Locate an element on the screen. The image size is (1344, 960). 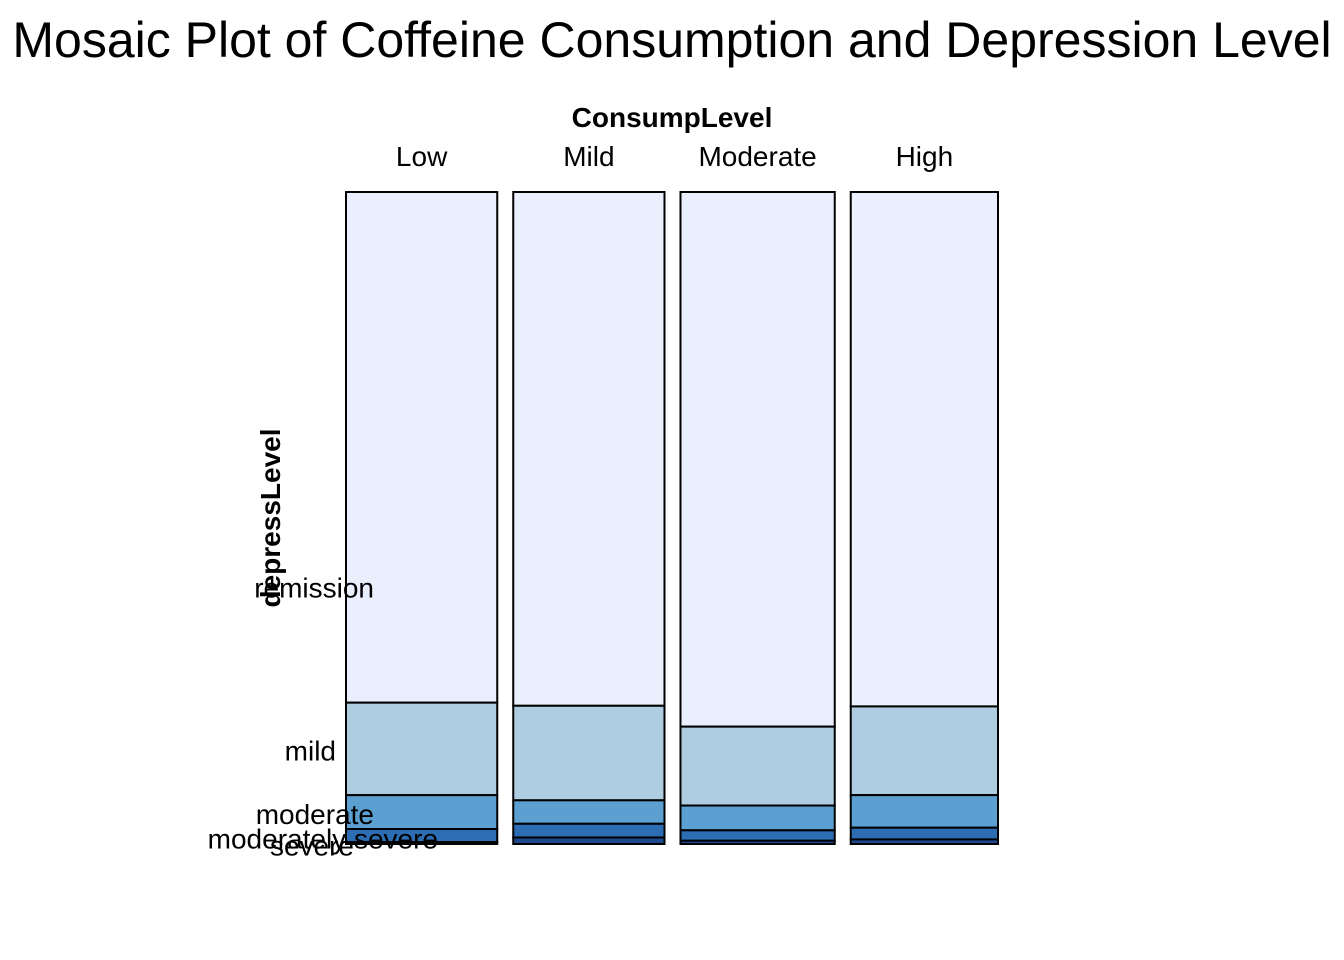
y-axis-title: depressLevel is located at coordinates (270, 518).